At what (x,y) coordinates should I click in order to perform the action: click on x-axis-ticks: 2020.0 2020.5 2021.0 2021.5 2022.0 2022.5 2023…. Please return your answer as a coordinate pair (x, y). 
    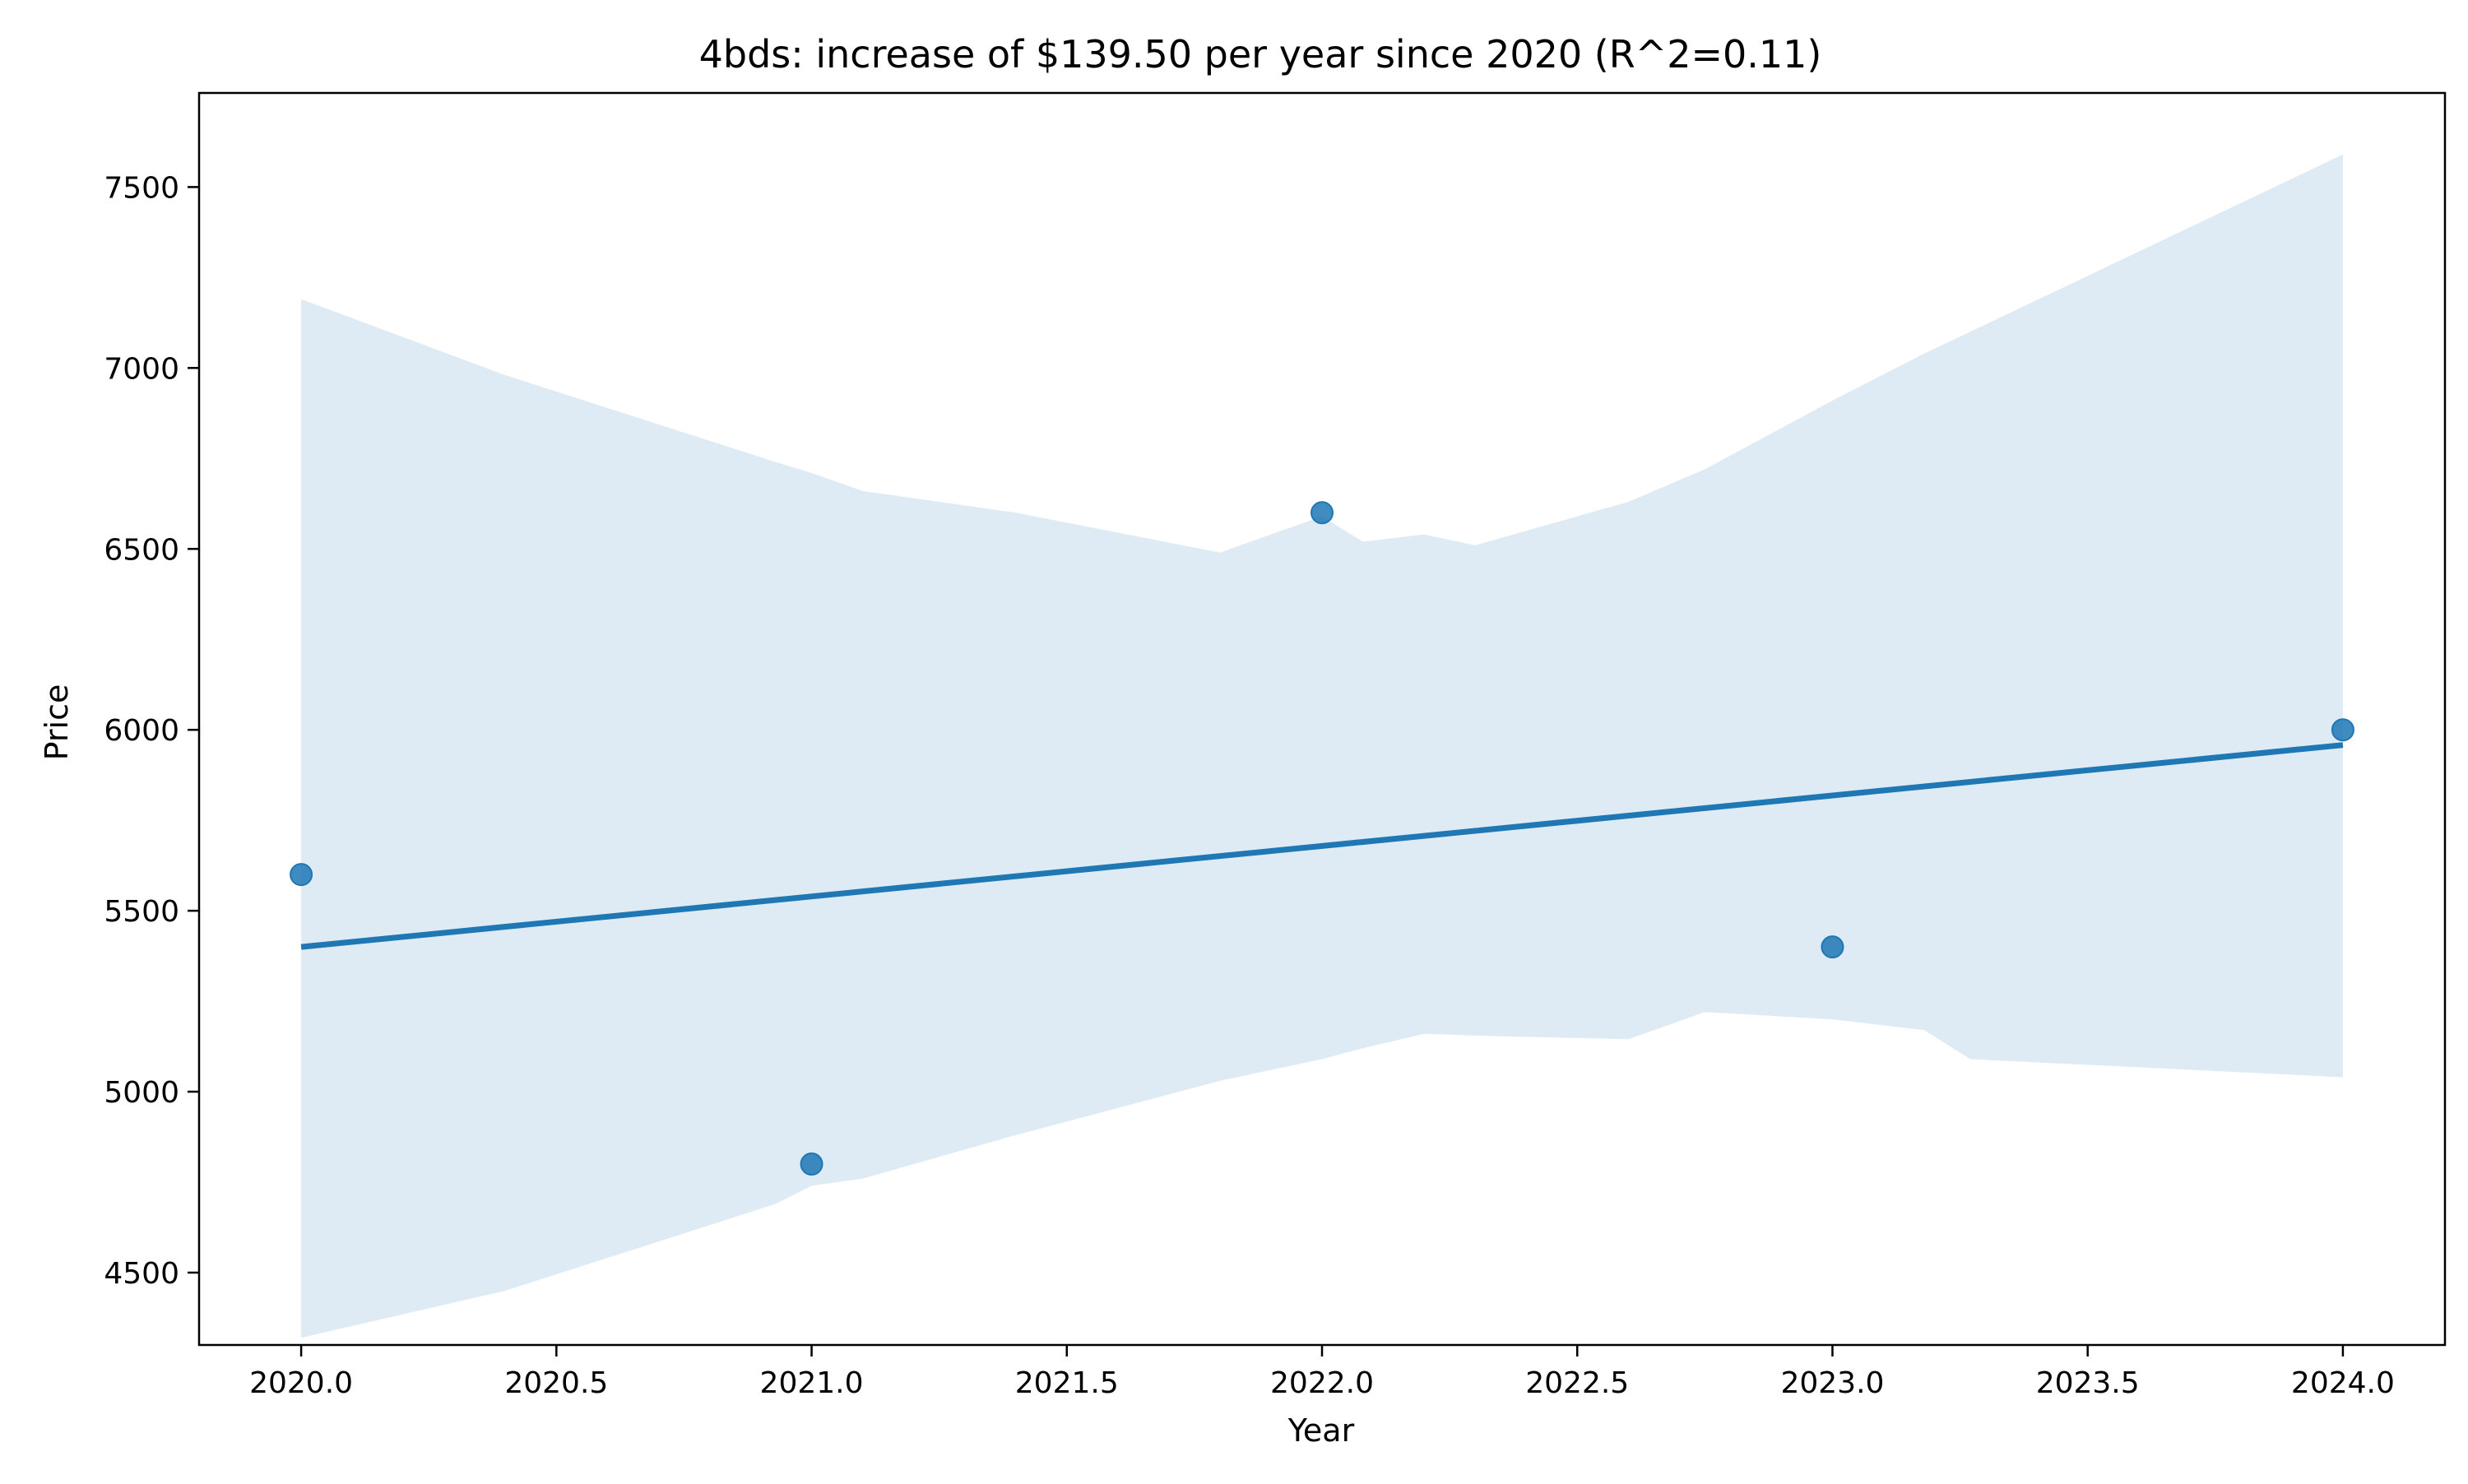
    Looking at the image, I should click on (1322, 1372).